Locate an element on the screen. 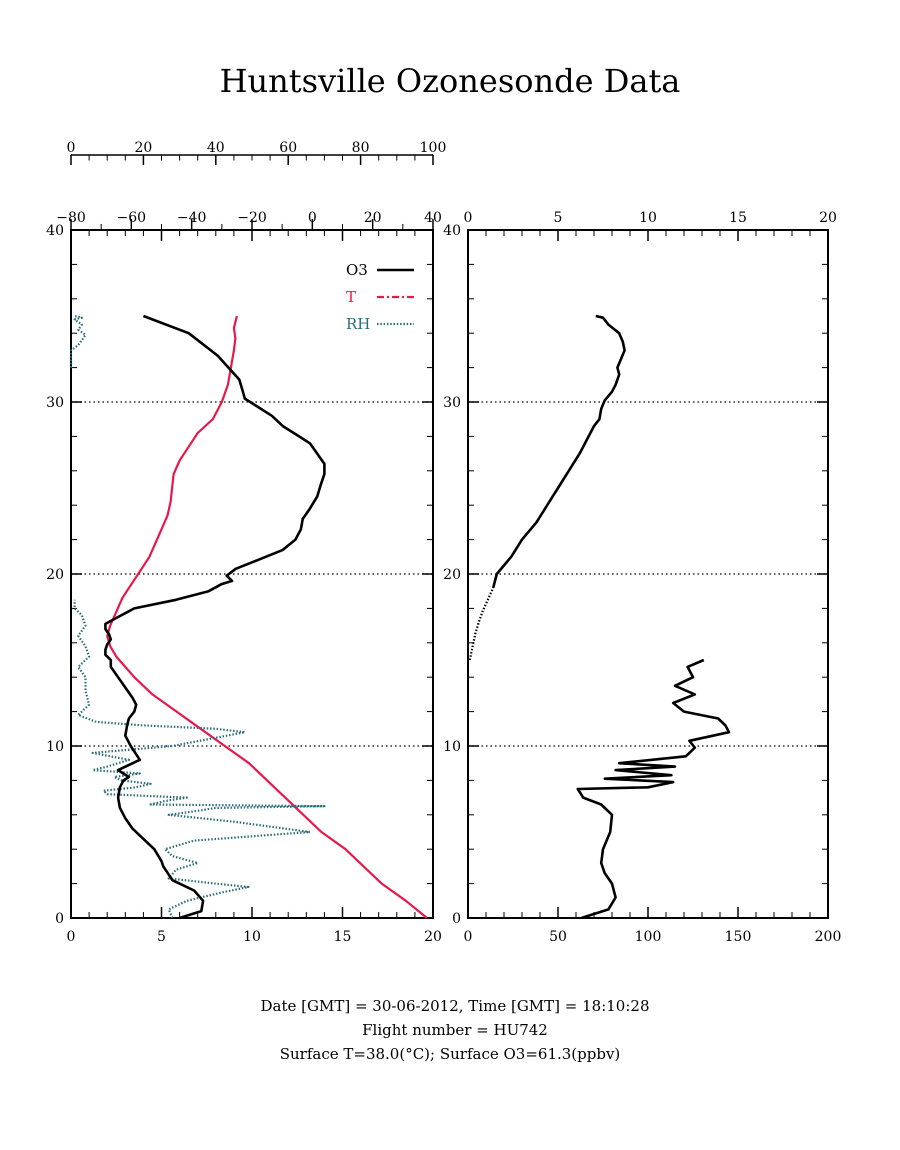  left-ytick-label: 10 is located at coordinates (55, 747).